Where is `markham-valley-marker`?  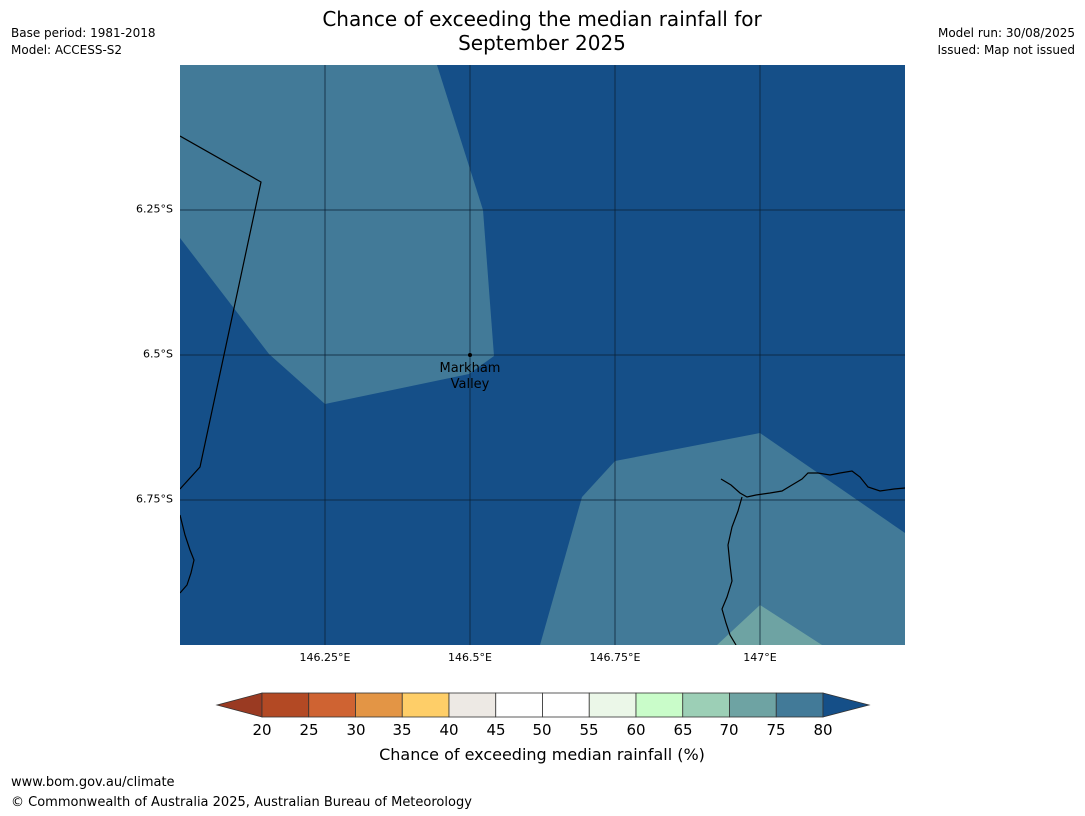
markham-valley-marker is located at coordinates (470, 355).